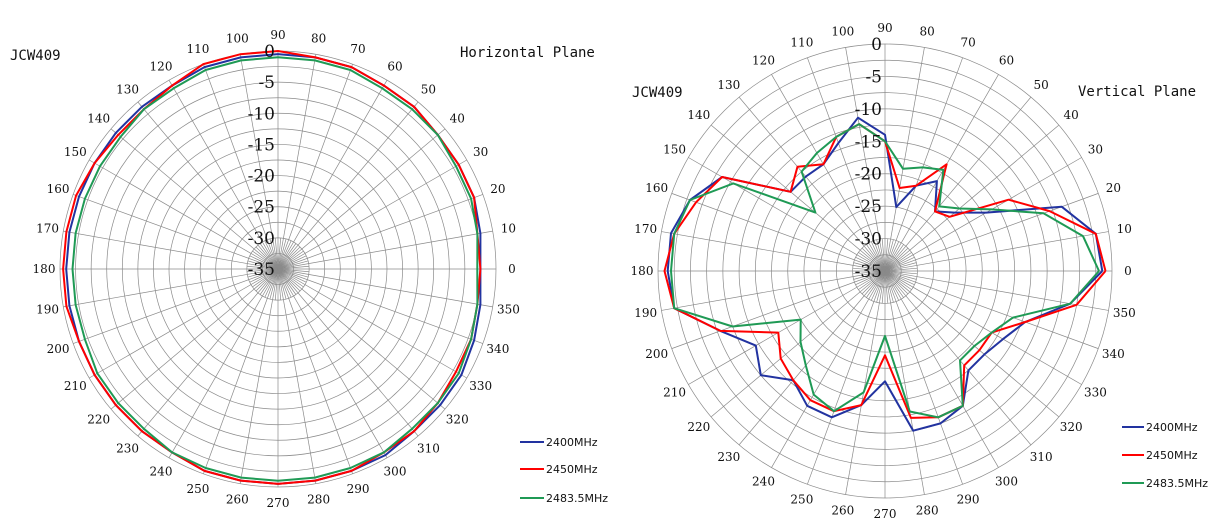 The height and width of the screenshot is (520, 1221). I want to click on radial-tick-label: -10, so click(261, 114).